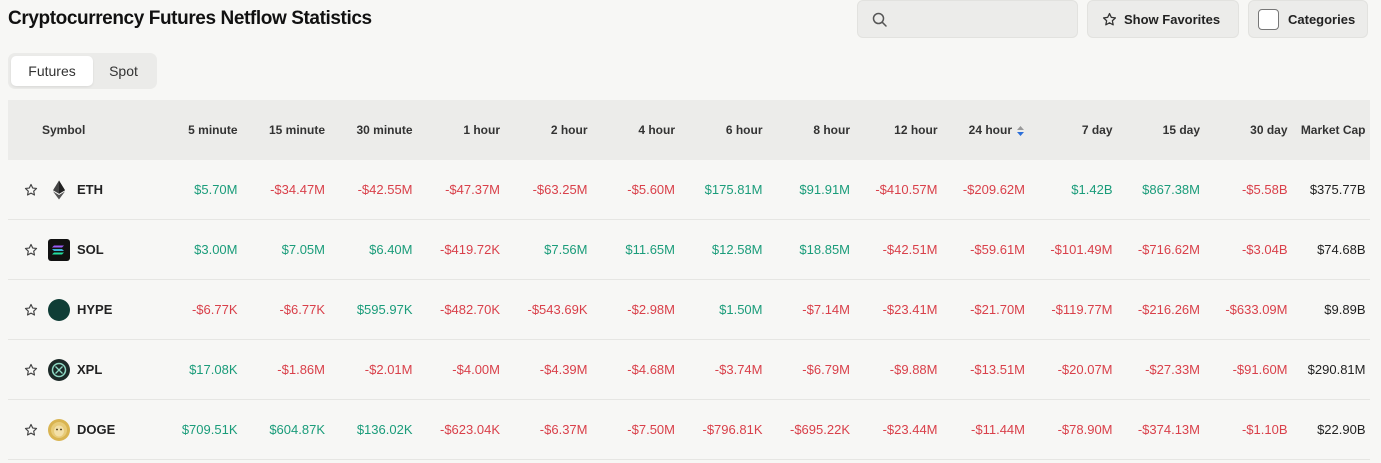  I want to click on netflow-30-day-cell: -$633.09M, so click(1256, 309).